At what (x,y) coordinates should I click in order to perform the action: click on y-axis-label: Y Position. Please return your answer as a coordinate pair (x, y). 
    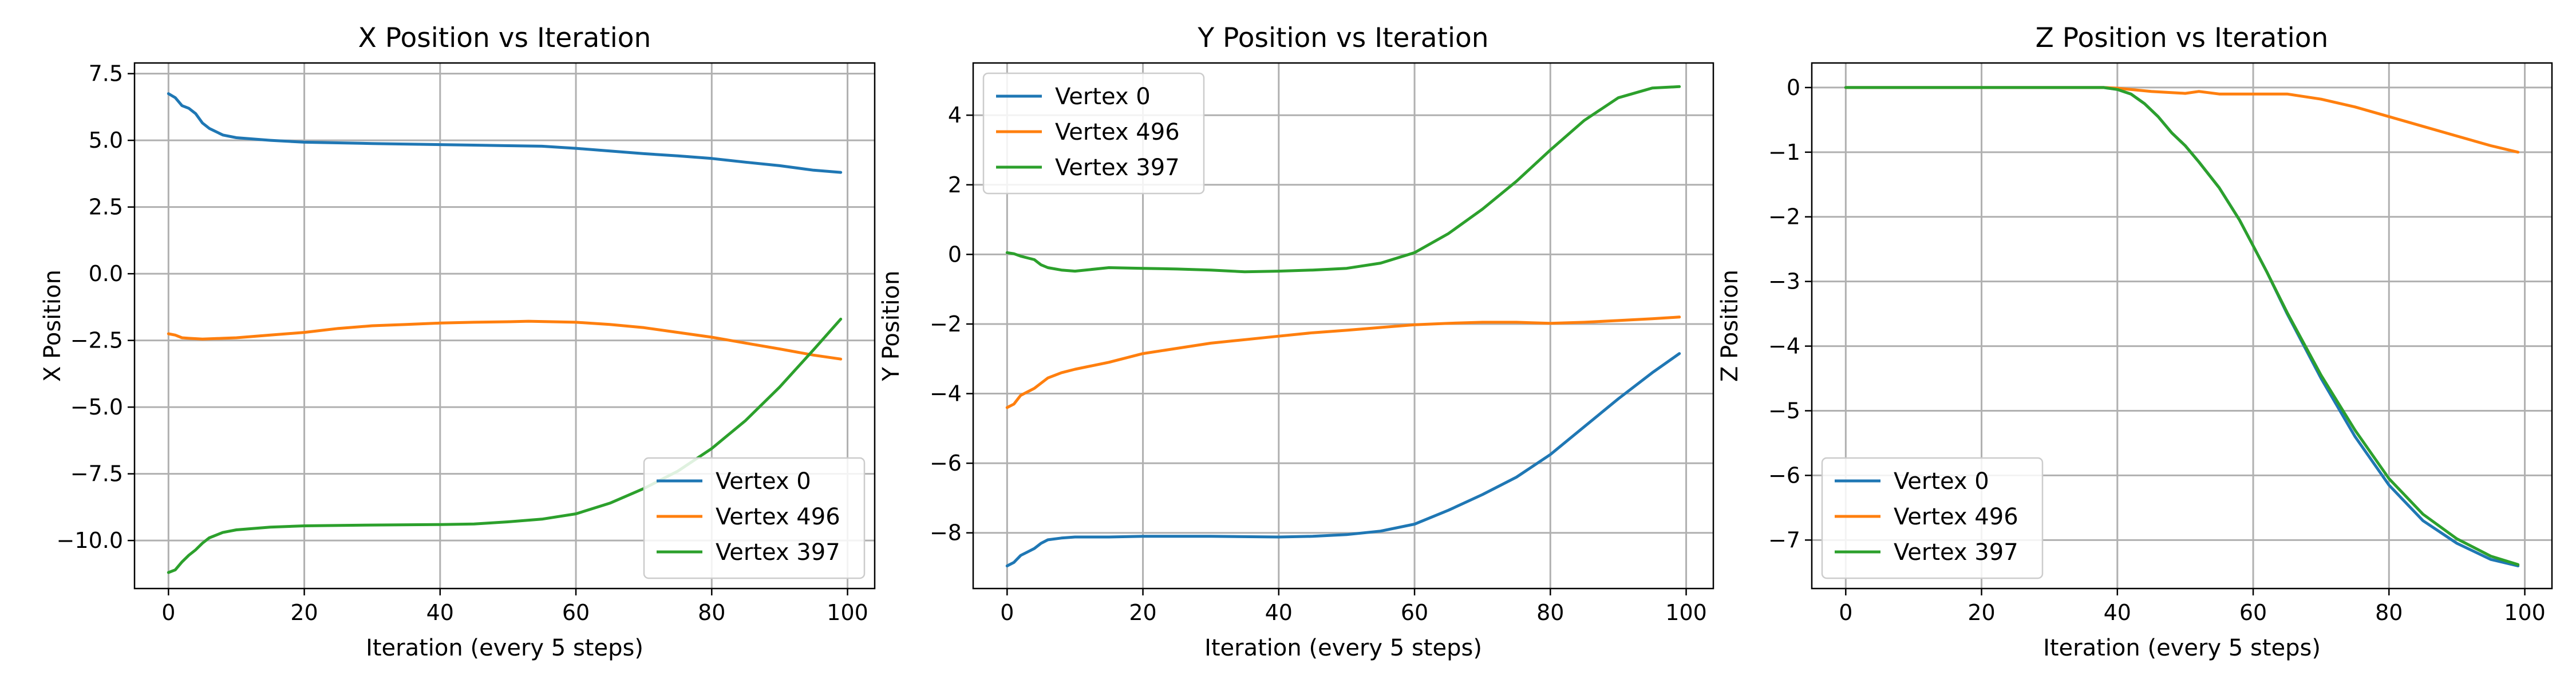
    Looking at the image, I should click on (891, 326).